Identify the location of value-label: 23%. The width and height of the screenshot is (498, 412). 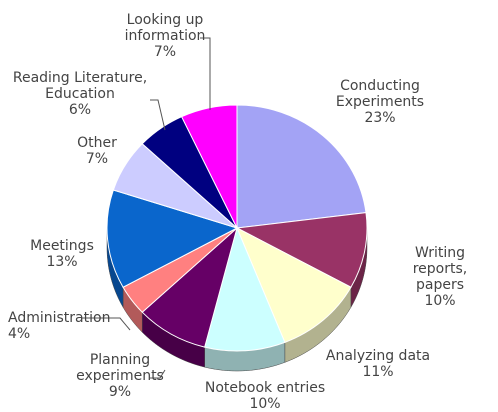
(380, 118).